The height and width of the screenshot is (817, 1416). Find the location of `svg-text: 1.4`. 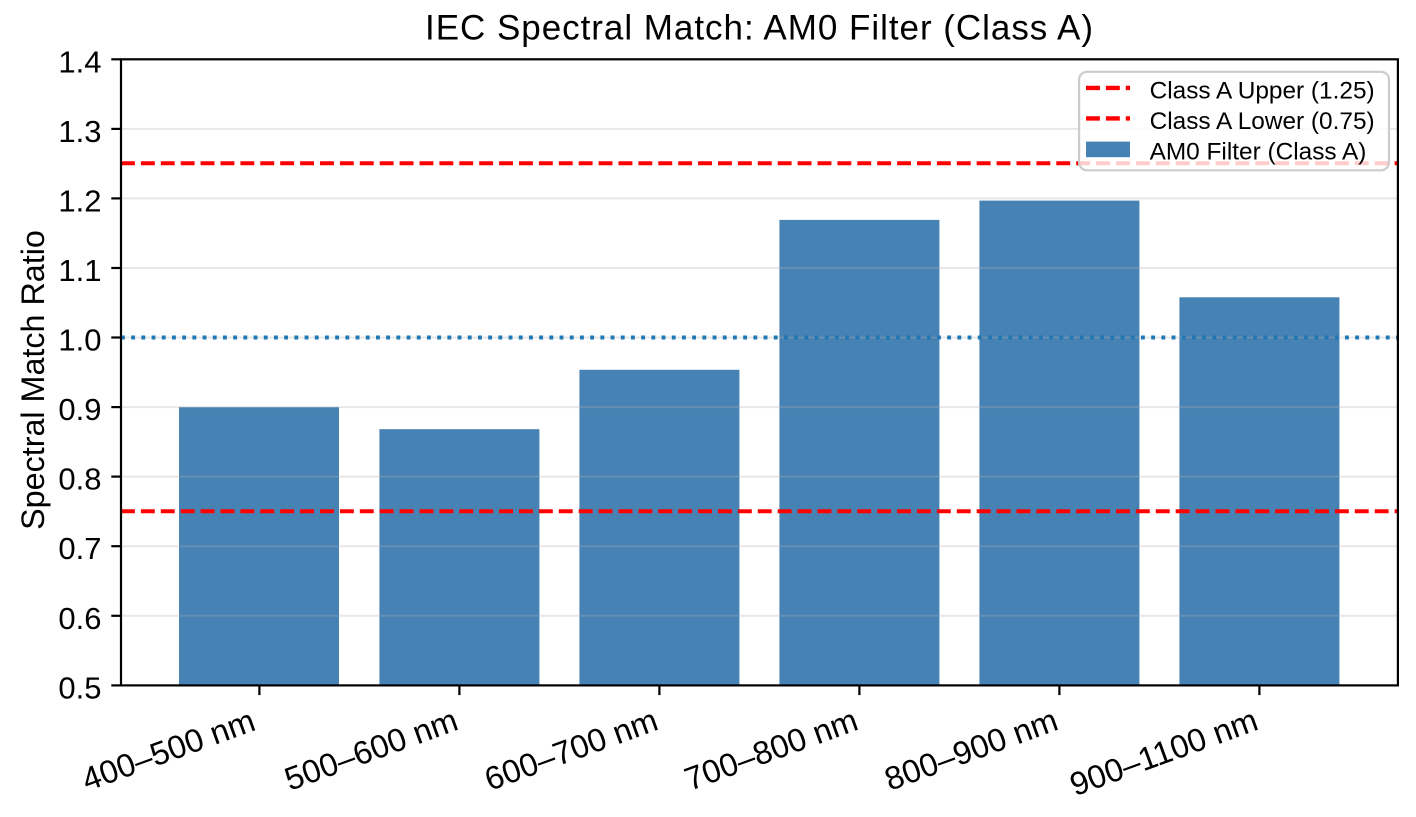

svg-text: 1.4 is located at coordinates (79, 61).